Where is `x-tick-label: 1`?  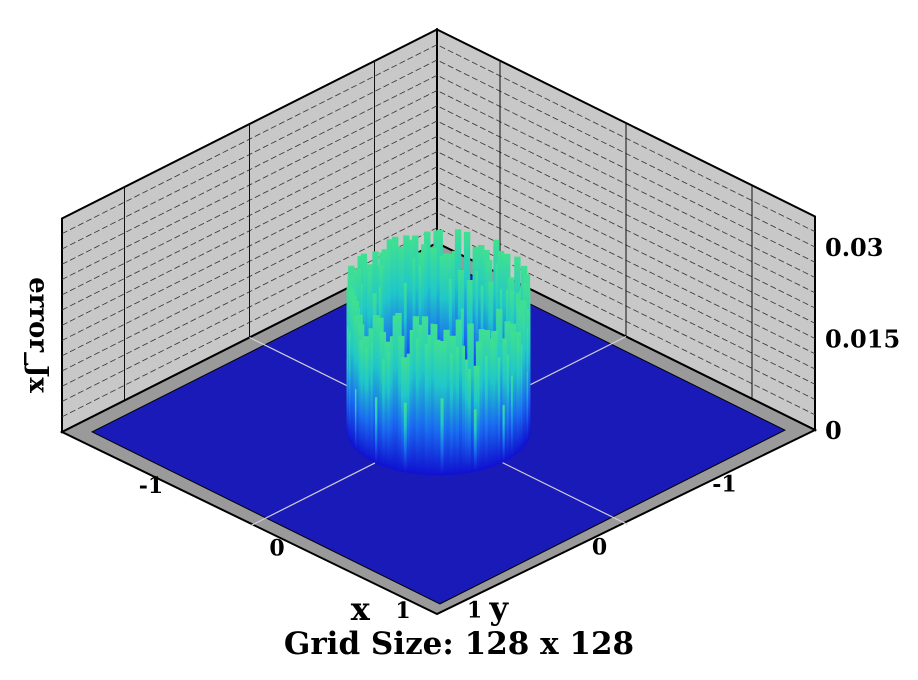
x-tick-label: 1 is located at coordinates (402, 611).